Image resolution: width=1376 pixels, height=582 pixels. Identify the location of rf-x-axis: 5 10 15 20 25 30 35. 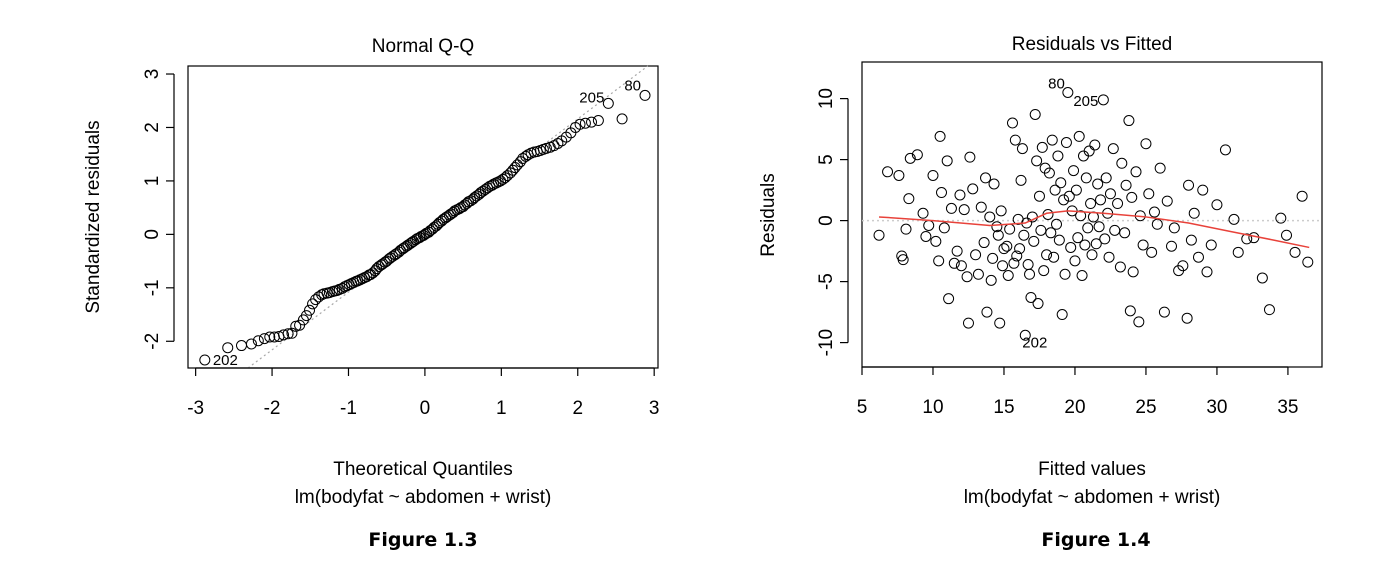
(1077, 392).